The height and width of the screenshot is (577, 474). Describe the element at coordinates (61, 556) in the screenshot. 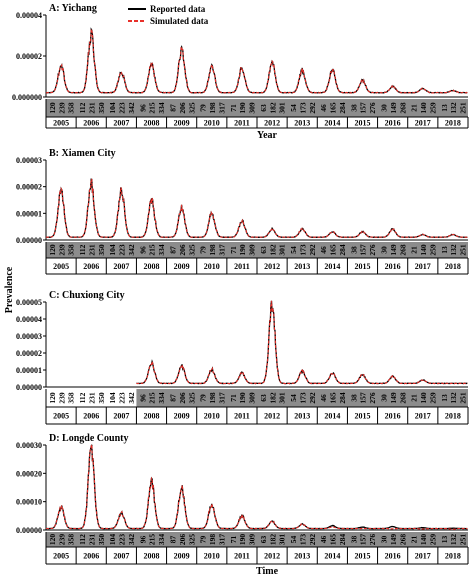

I see `year-tick-label: 2005` at that location.